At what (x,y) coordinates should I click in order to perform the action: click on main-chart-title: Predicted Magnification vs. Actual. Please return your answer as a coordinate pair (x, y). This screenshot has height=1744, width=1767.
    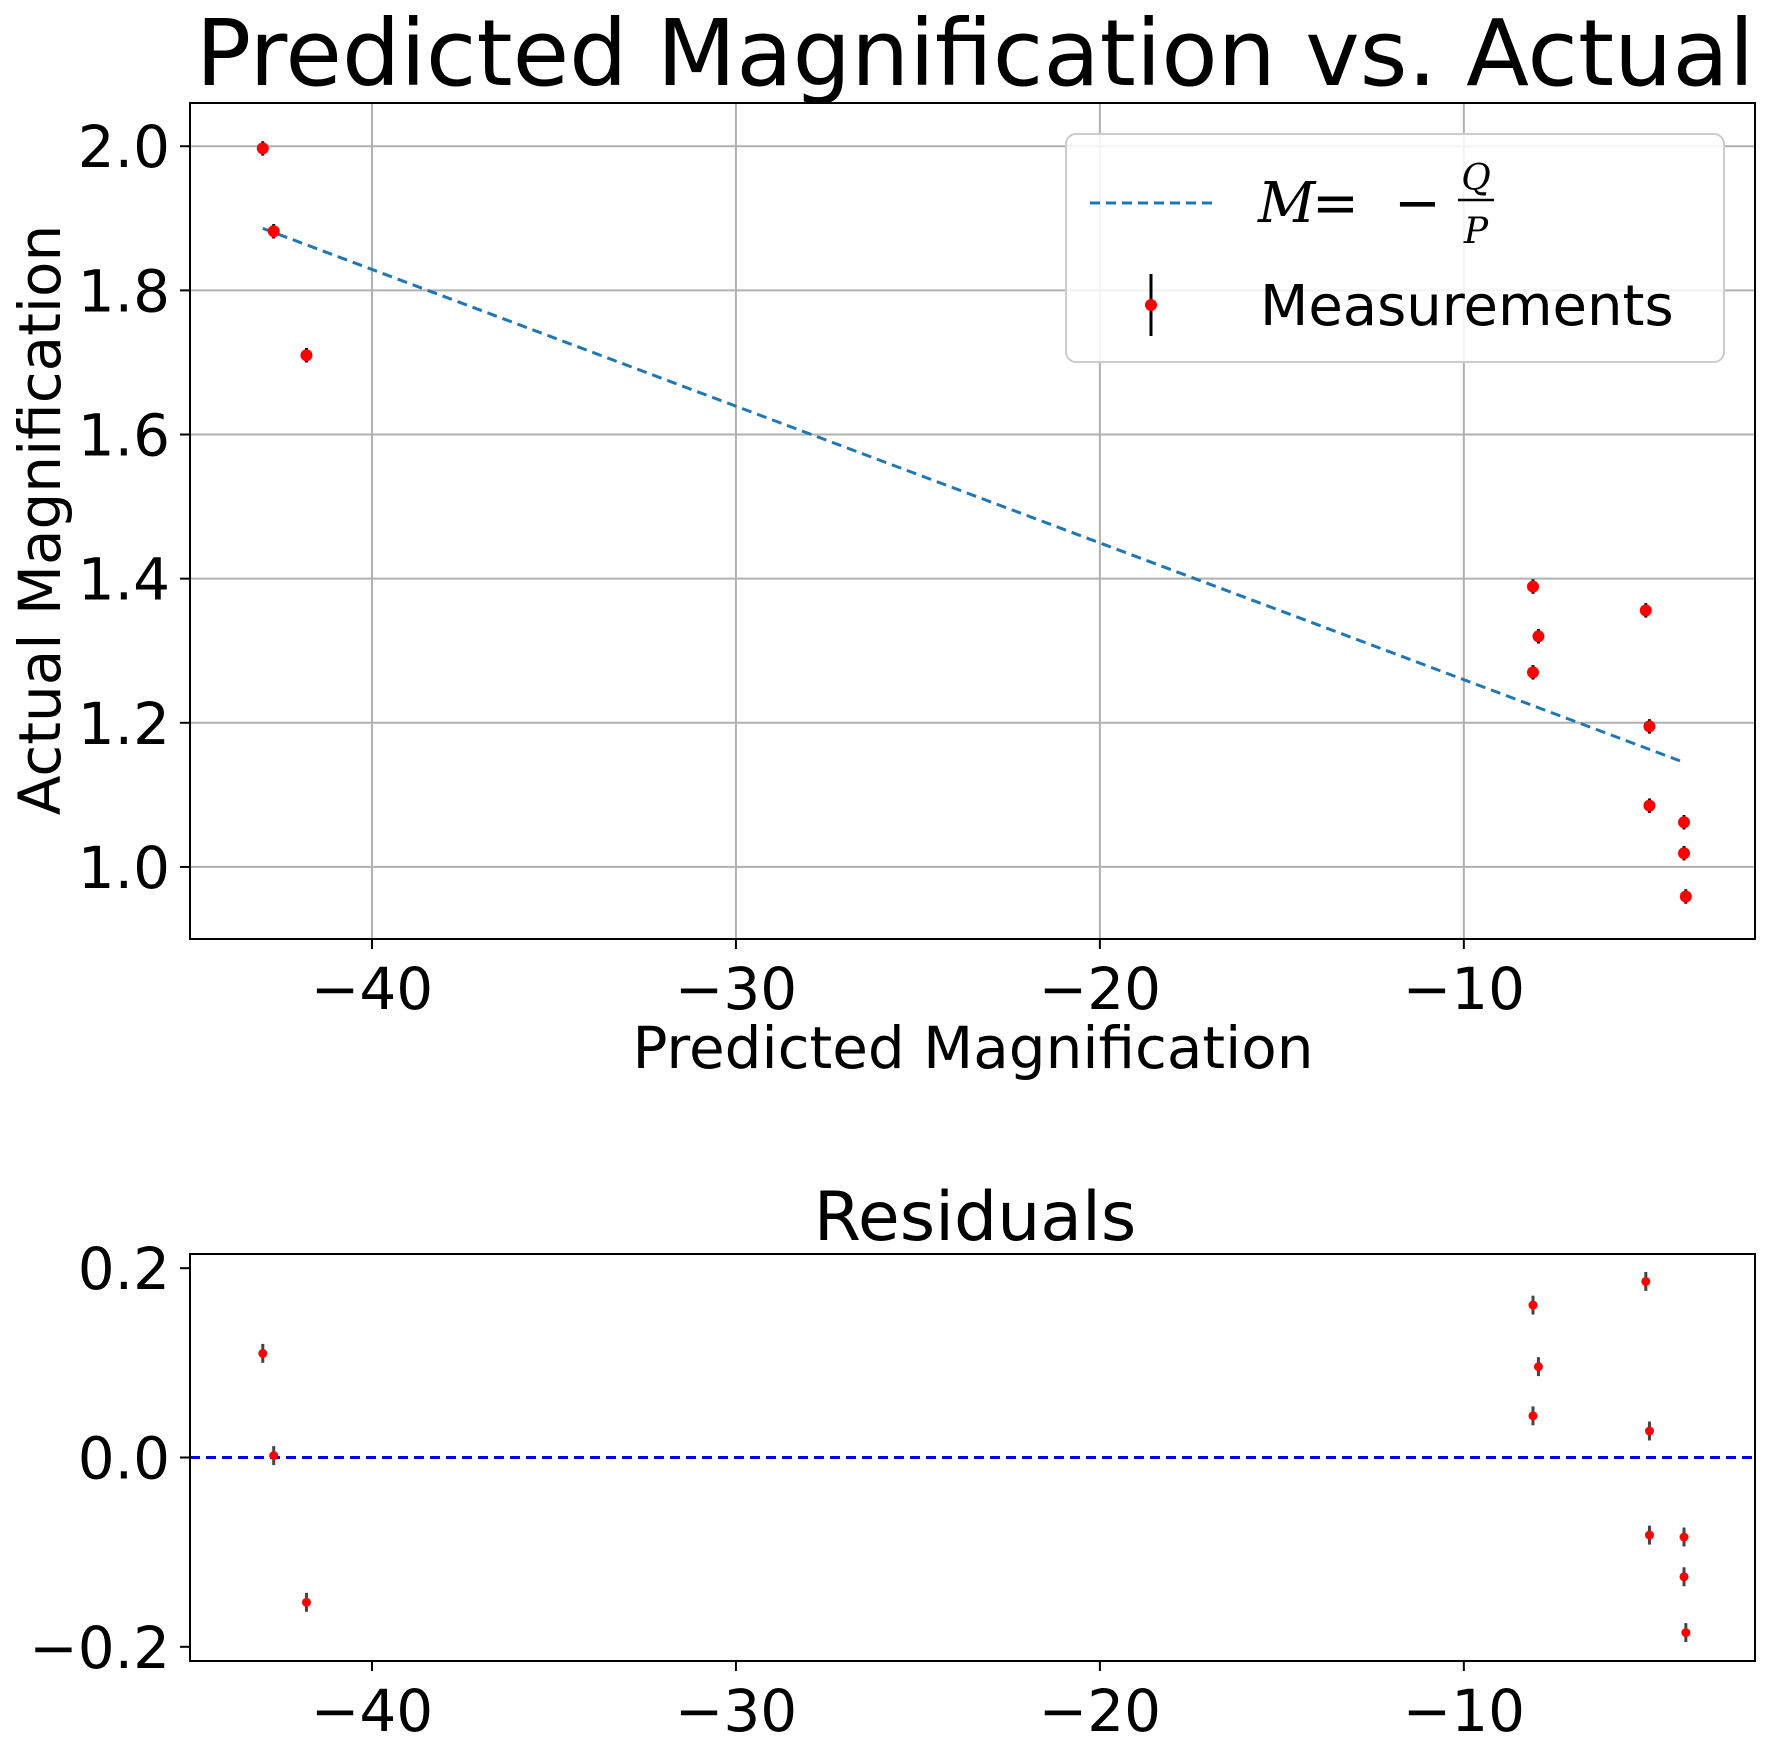
    Looking at the image, I should click on (975, 53).